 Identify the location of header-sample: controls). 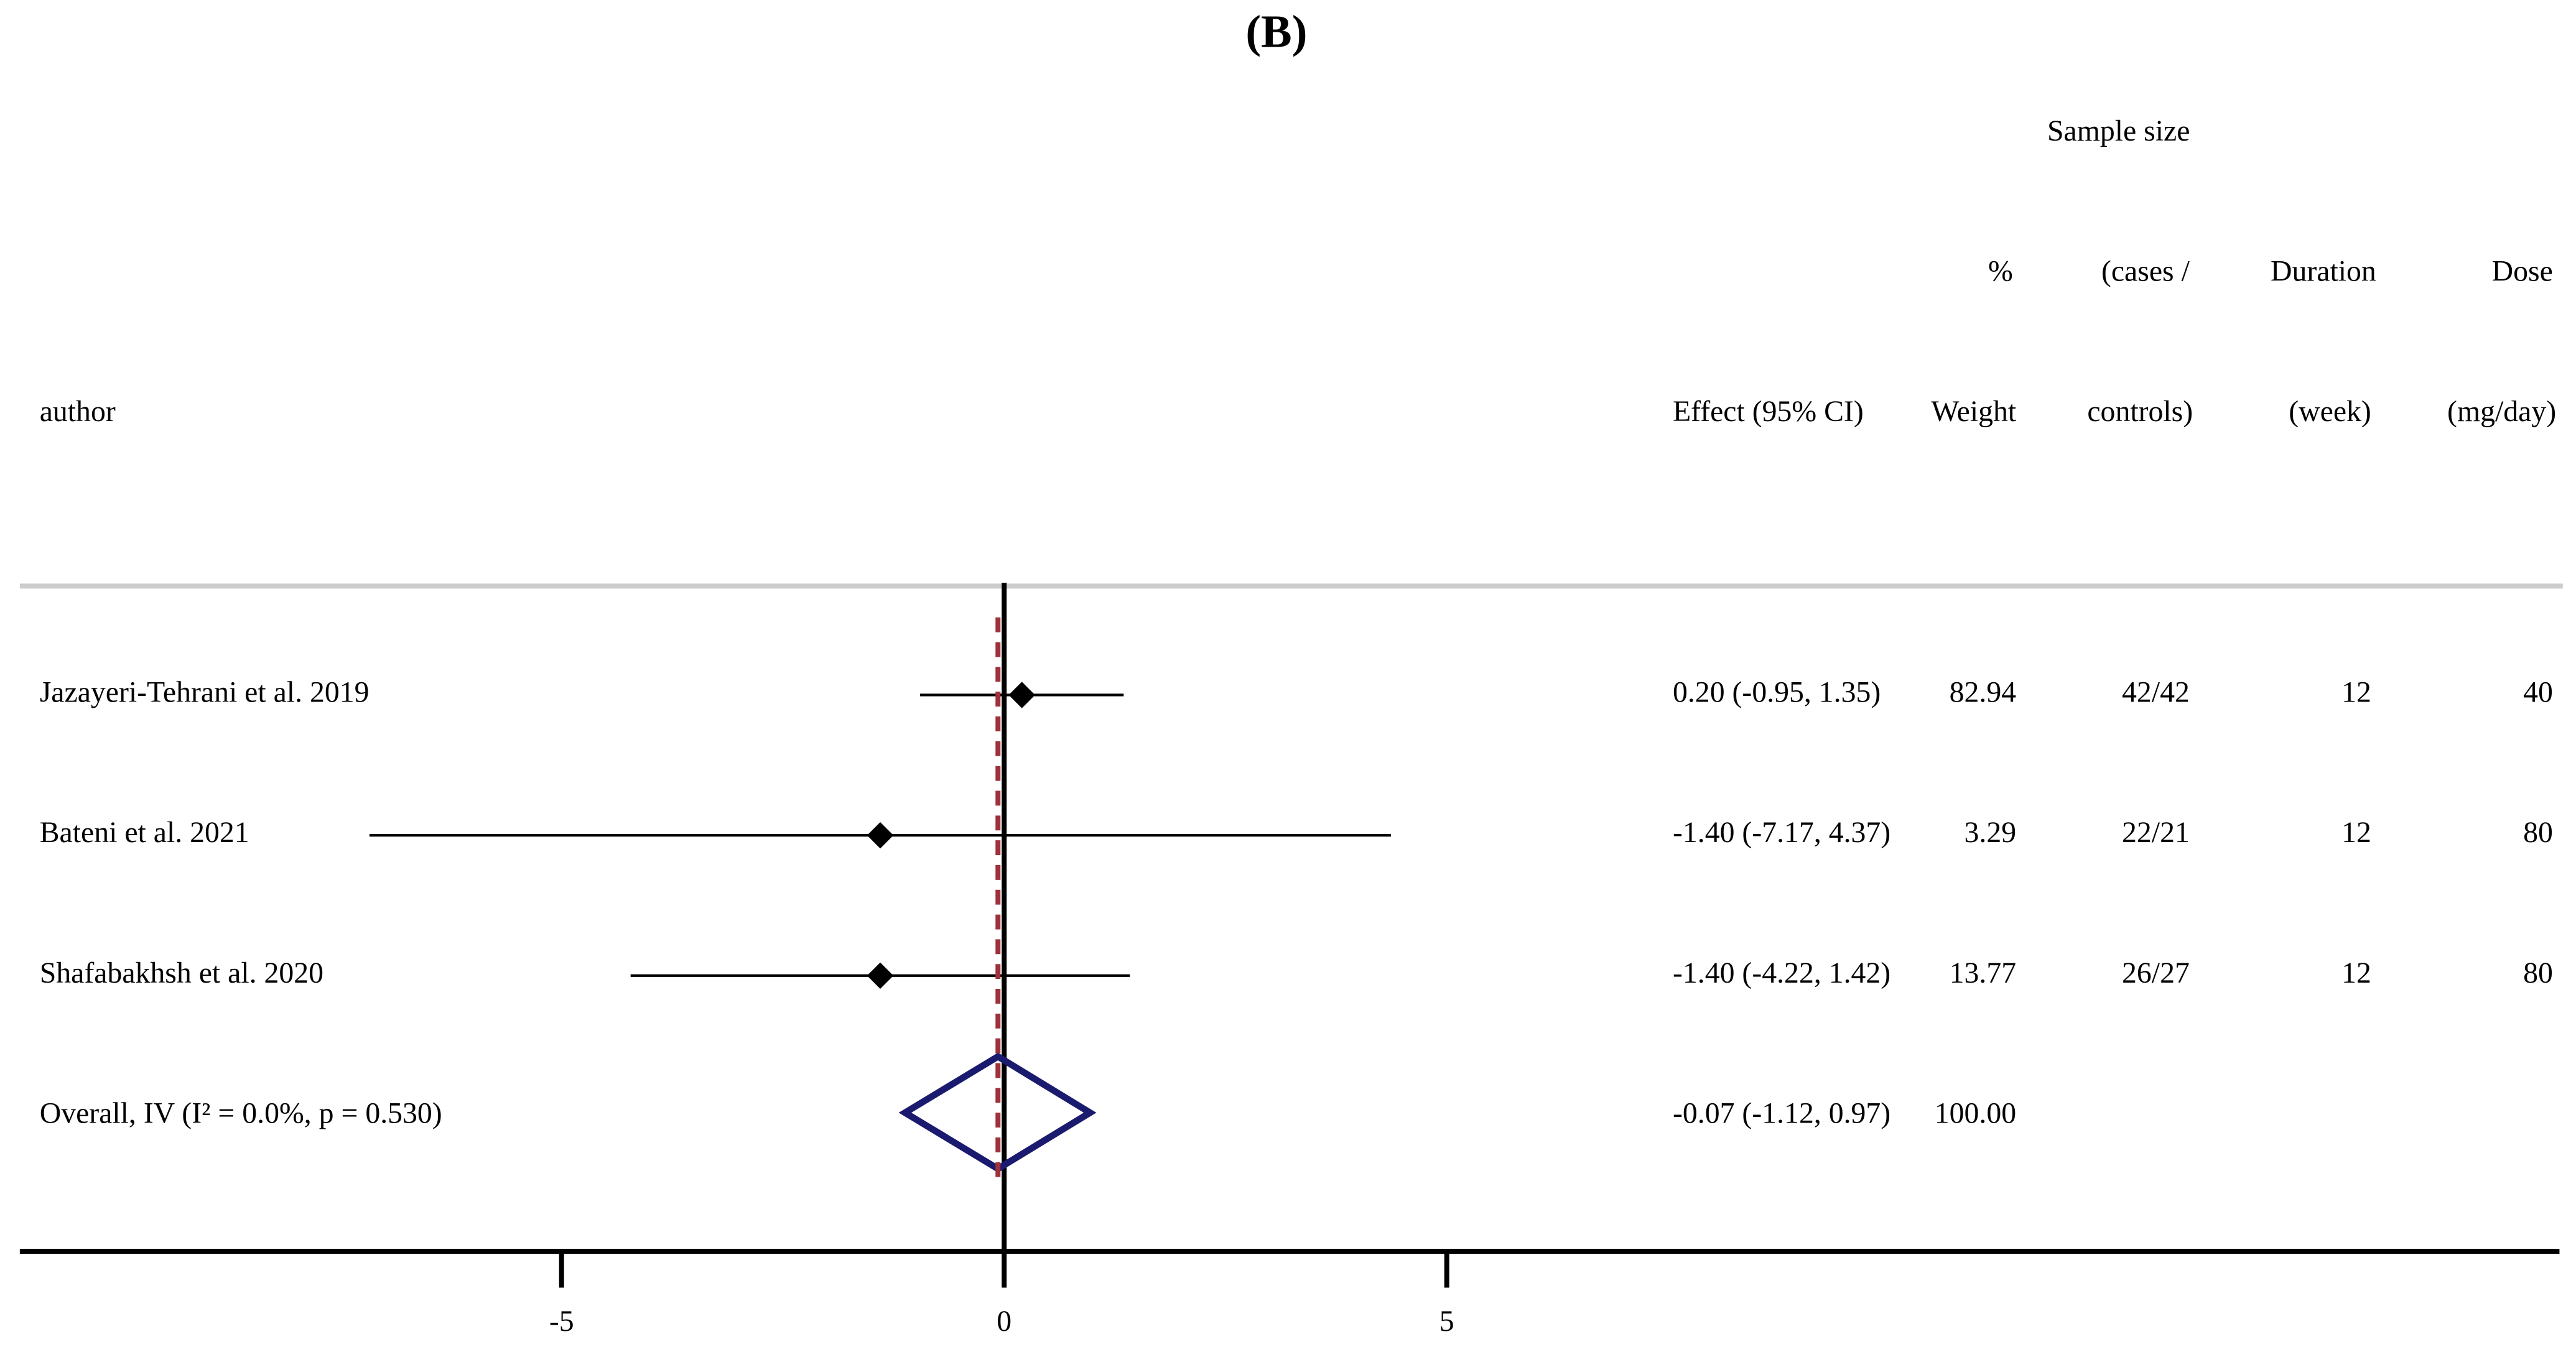
(2140, 411).